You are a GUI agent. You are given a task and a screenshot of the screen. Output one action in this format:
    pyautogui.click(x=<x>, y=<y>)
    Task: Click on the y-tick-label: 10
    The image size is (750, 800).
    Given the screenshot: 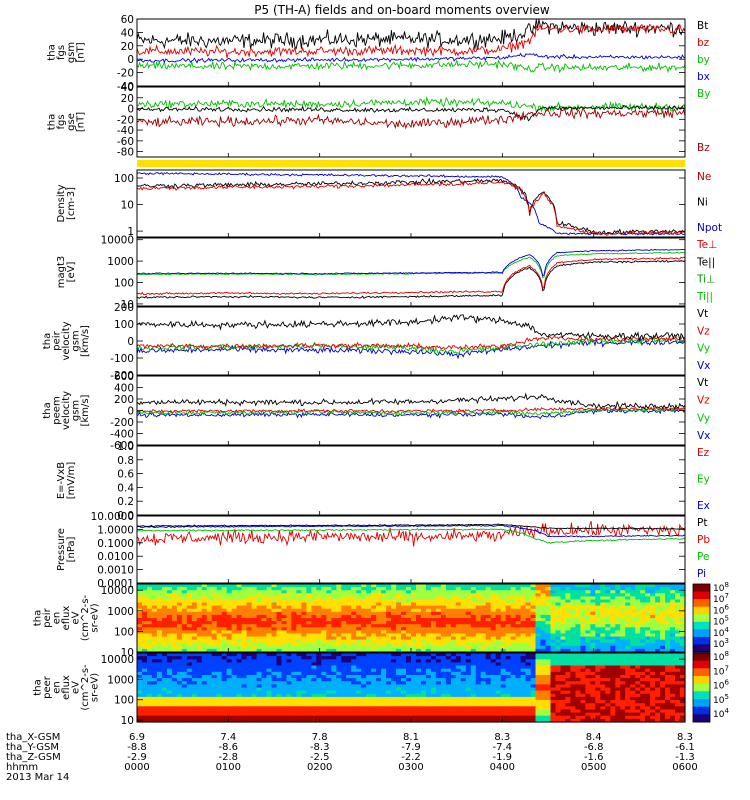 What is the action you would take?
    pyautogui.click(x=127, y=305)
    